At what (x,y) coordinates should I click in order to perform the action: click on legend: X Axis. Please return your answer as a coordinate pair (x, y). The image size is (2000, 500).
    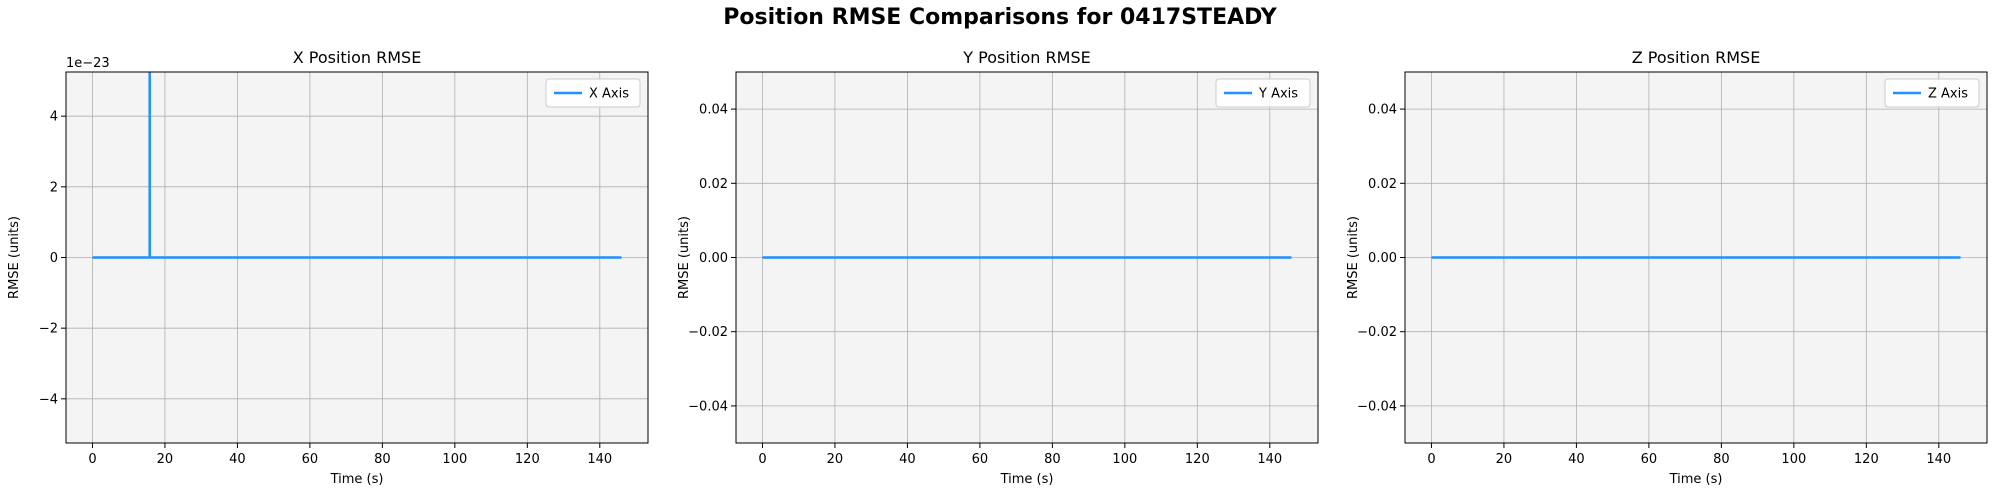
    Looking at the image, I should click on (593, 93).